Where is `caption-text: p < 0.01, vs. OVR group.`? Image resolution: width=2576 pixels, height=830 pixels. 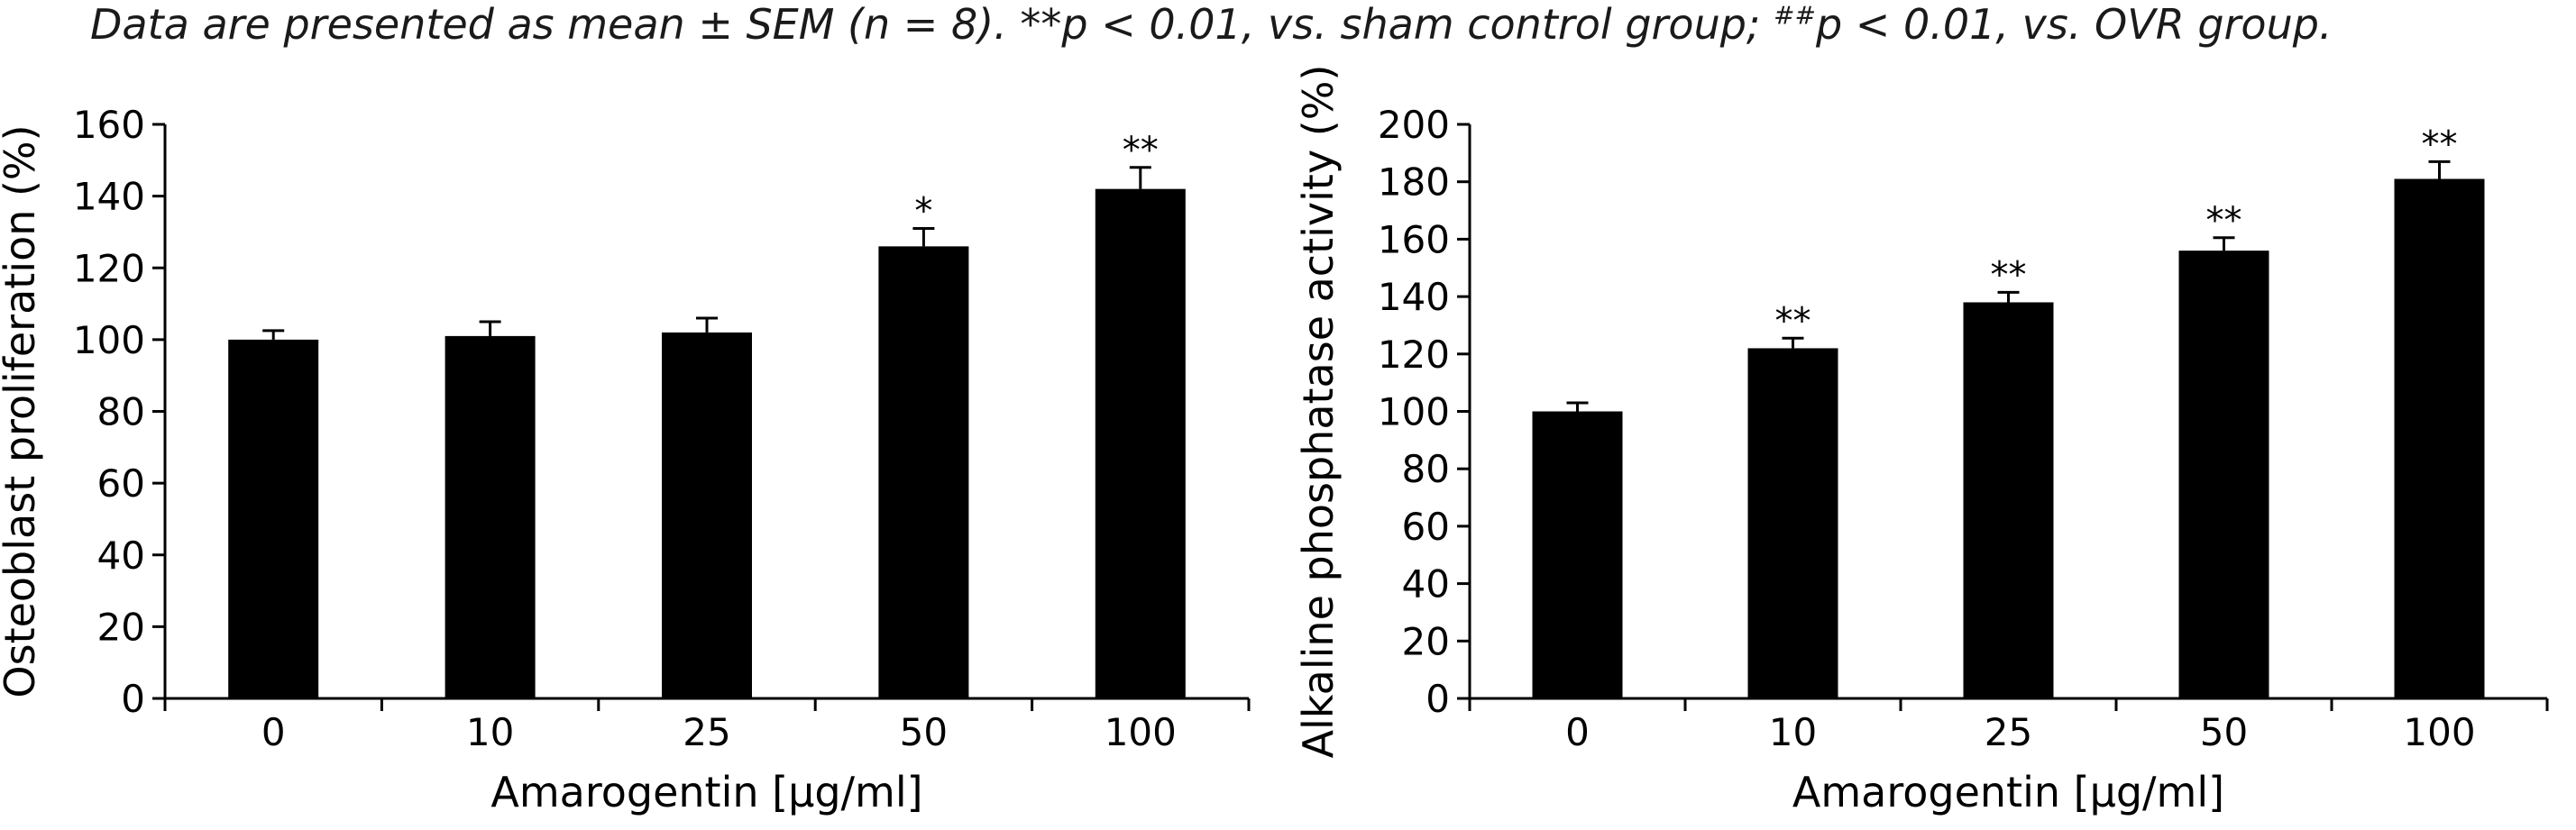
caption-text: p < 0.01, vs. OVR group. is located at coordinates (2074, 24).